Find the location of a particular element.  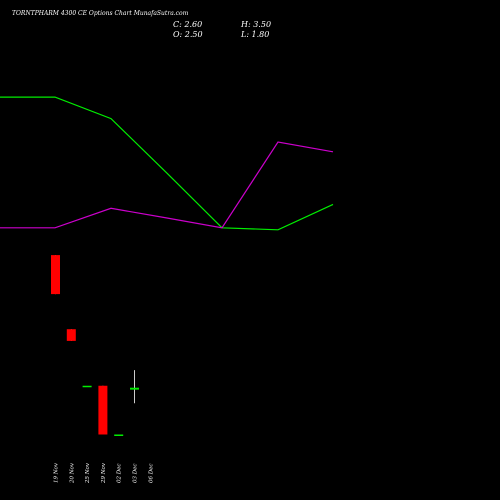

candle-20-nov is located at coordinates (71, 335).